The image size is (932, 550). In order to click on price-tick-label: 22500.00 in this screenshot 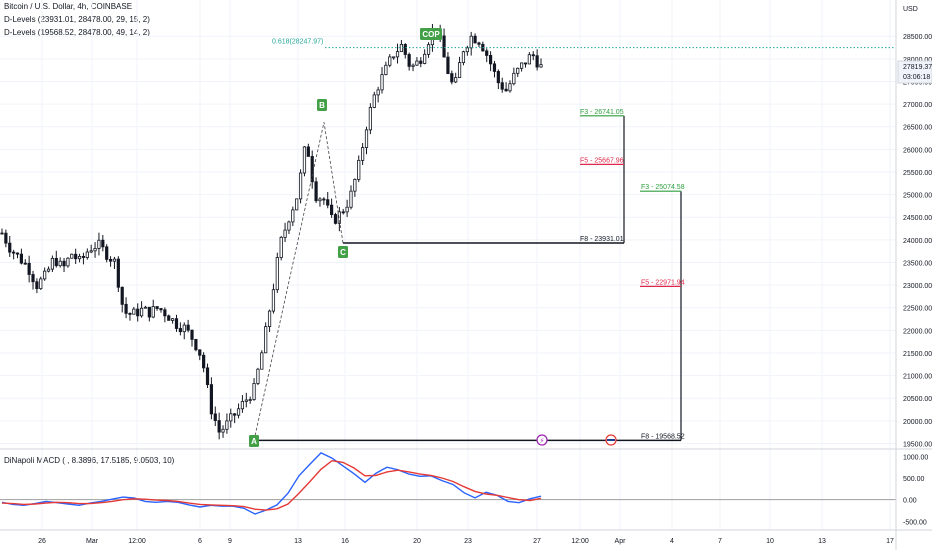, I will do `click(917, 309)`.